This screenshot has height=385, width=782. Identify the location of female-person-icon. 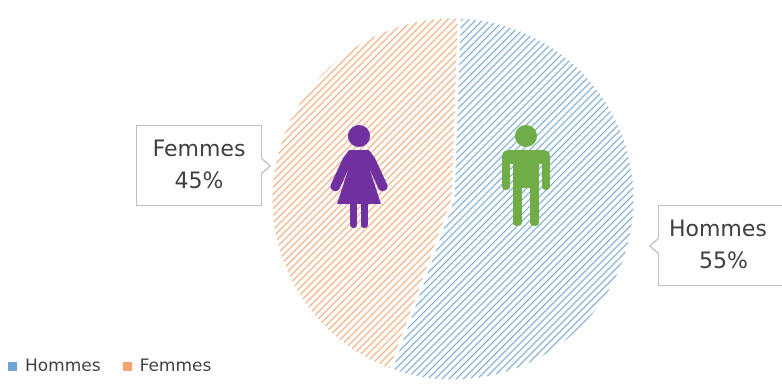
(359, 176).